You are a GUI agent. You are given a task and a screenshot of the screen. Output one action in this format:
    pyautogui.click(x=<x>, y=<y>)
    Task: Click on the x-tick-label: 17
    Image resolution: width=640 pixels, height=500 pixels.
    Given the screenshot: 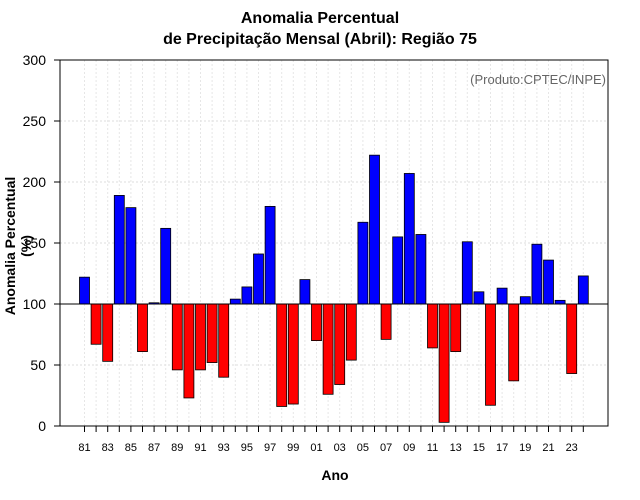 What is the action you would take?
    pyautogui.click(x=502, y=448)
    